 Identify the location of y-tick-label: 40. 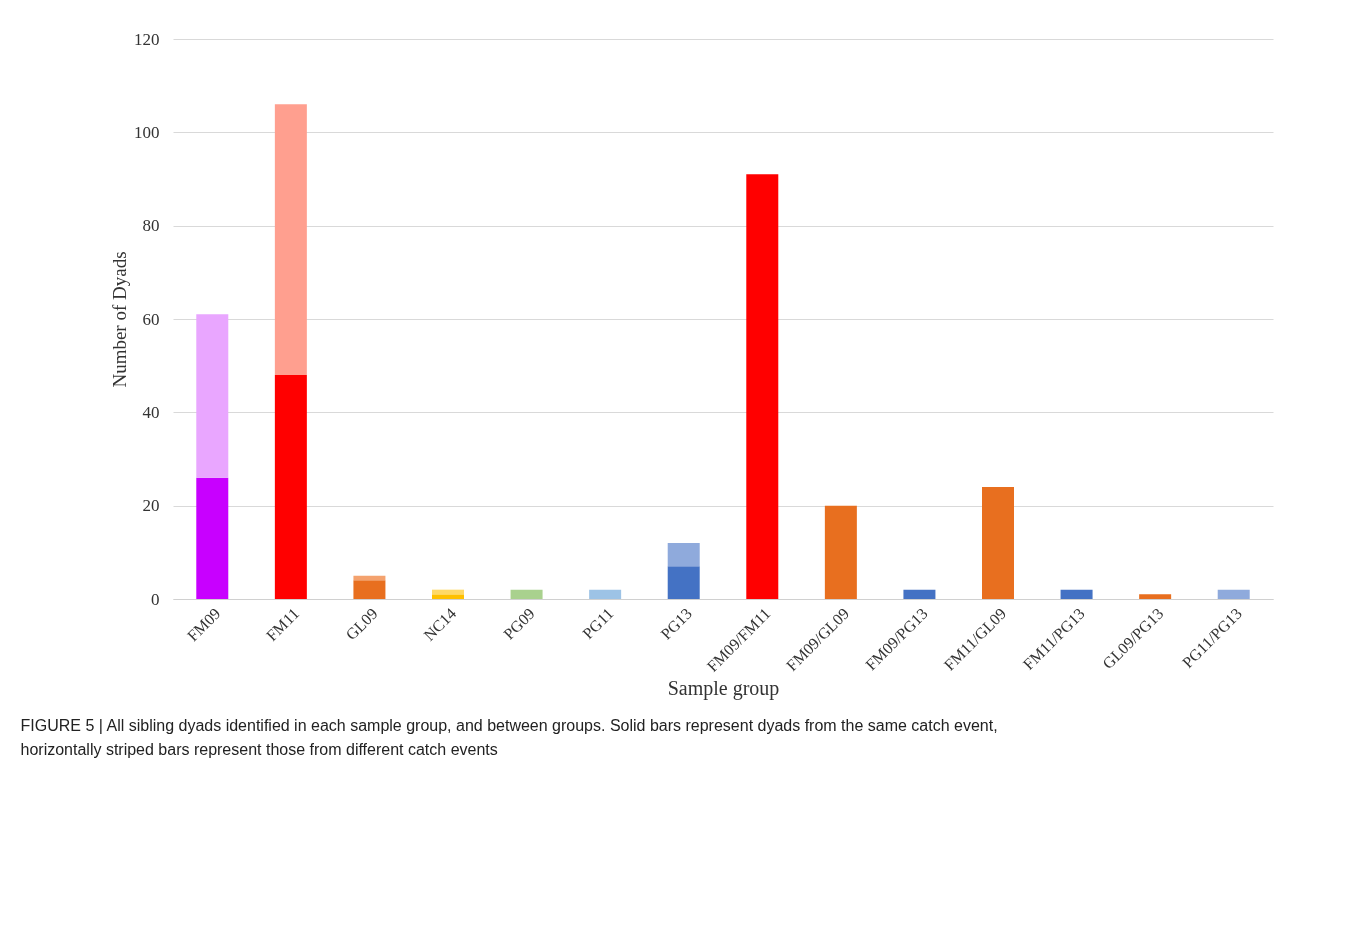
(151, 412).